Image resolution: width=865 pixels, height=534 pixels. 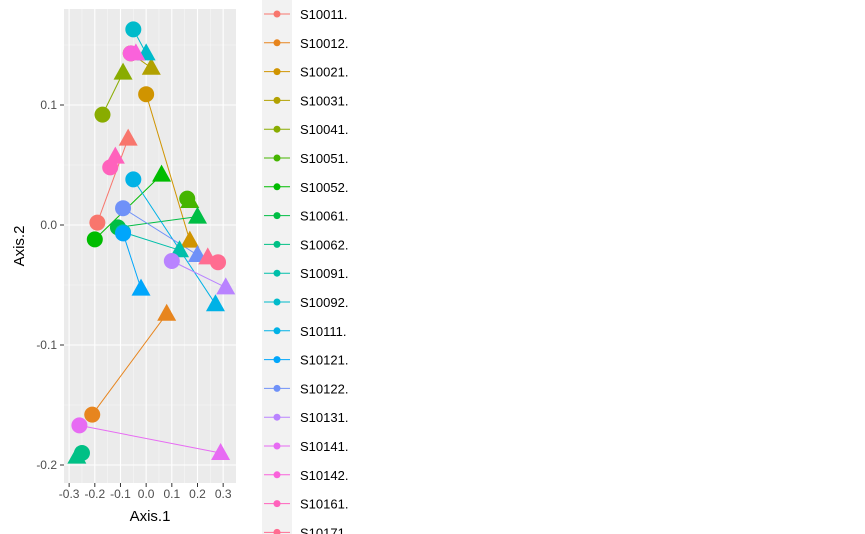 I want to click on legend-label: S10142., so click(x=324, y=475).